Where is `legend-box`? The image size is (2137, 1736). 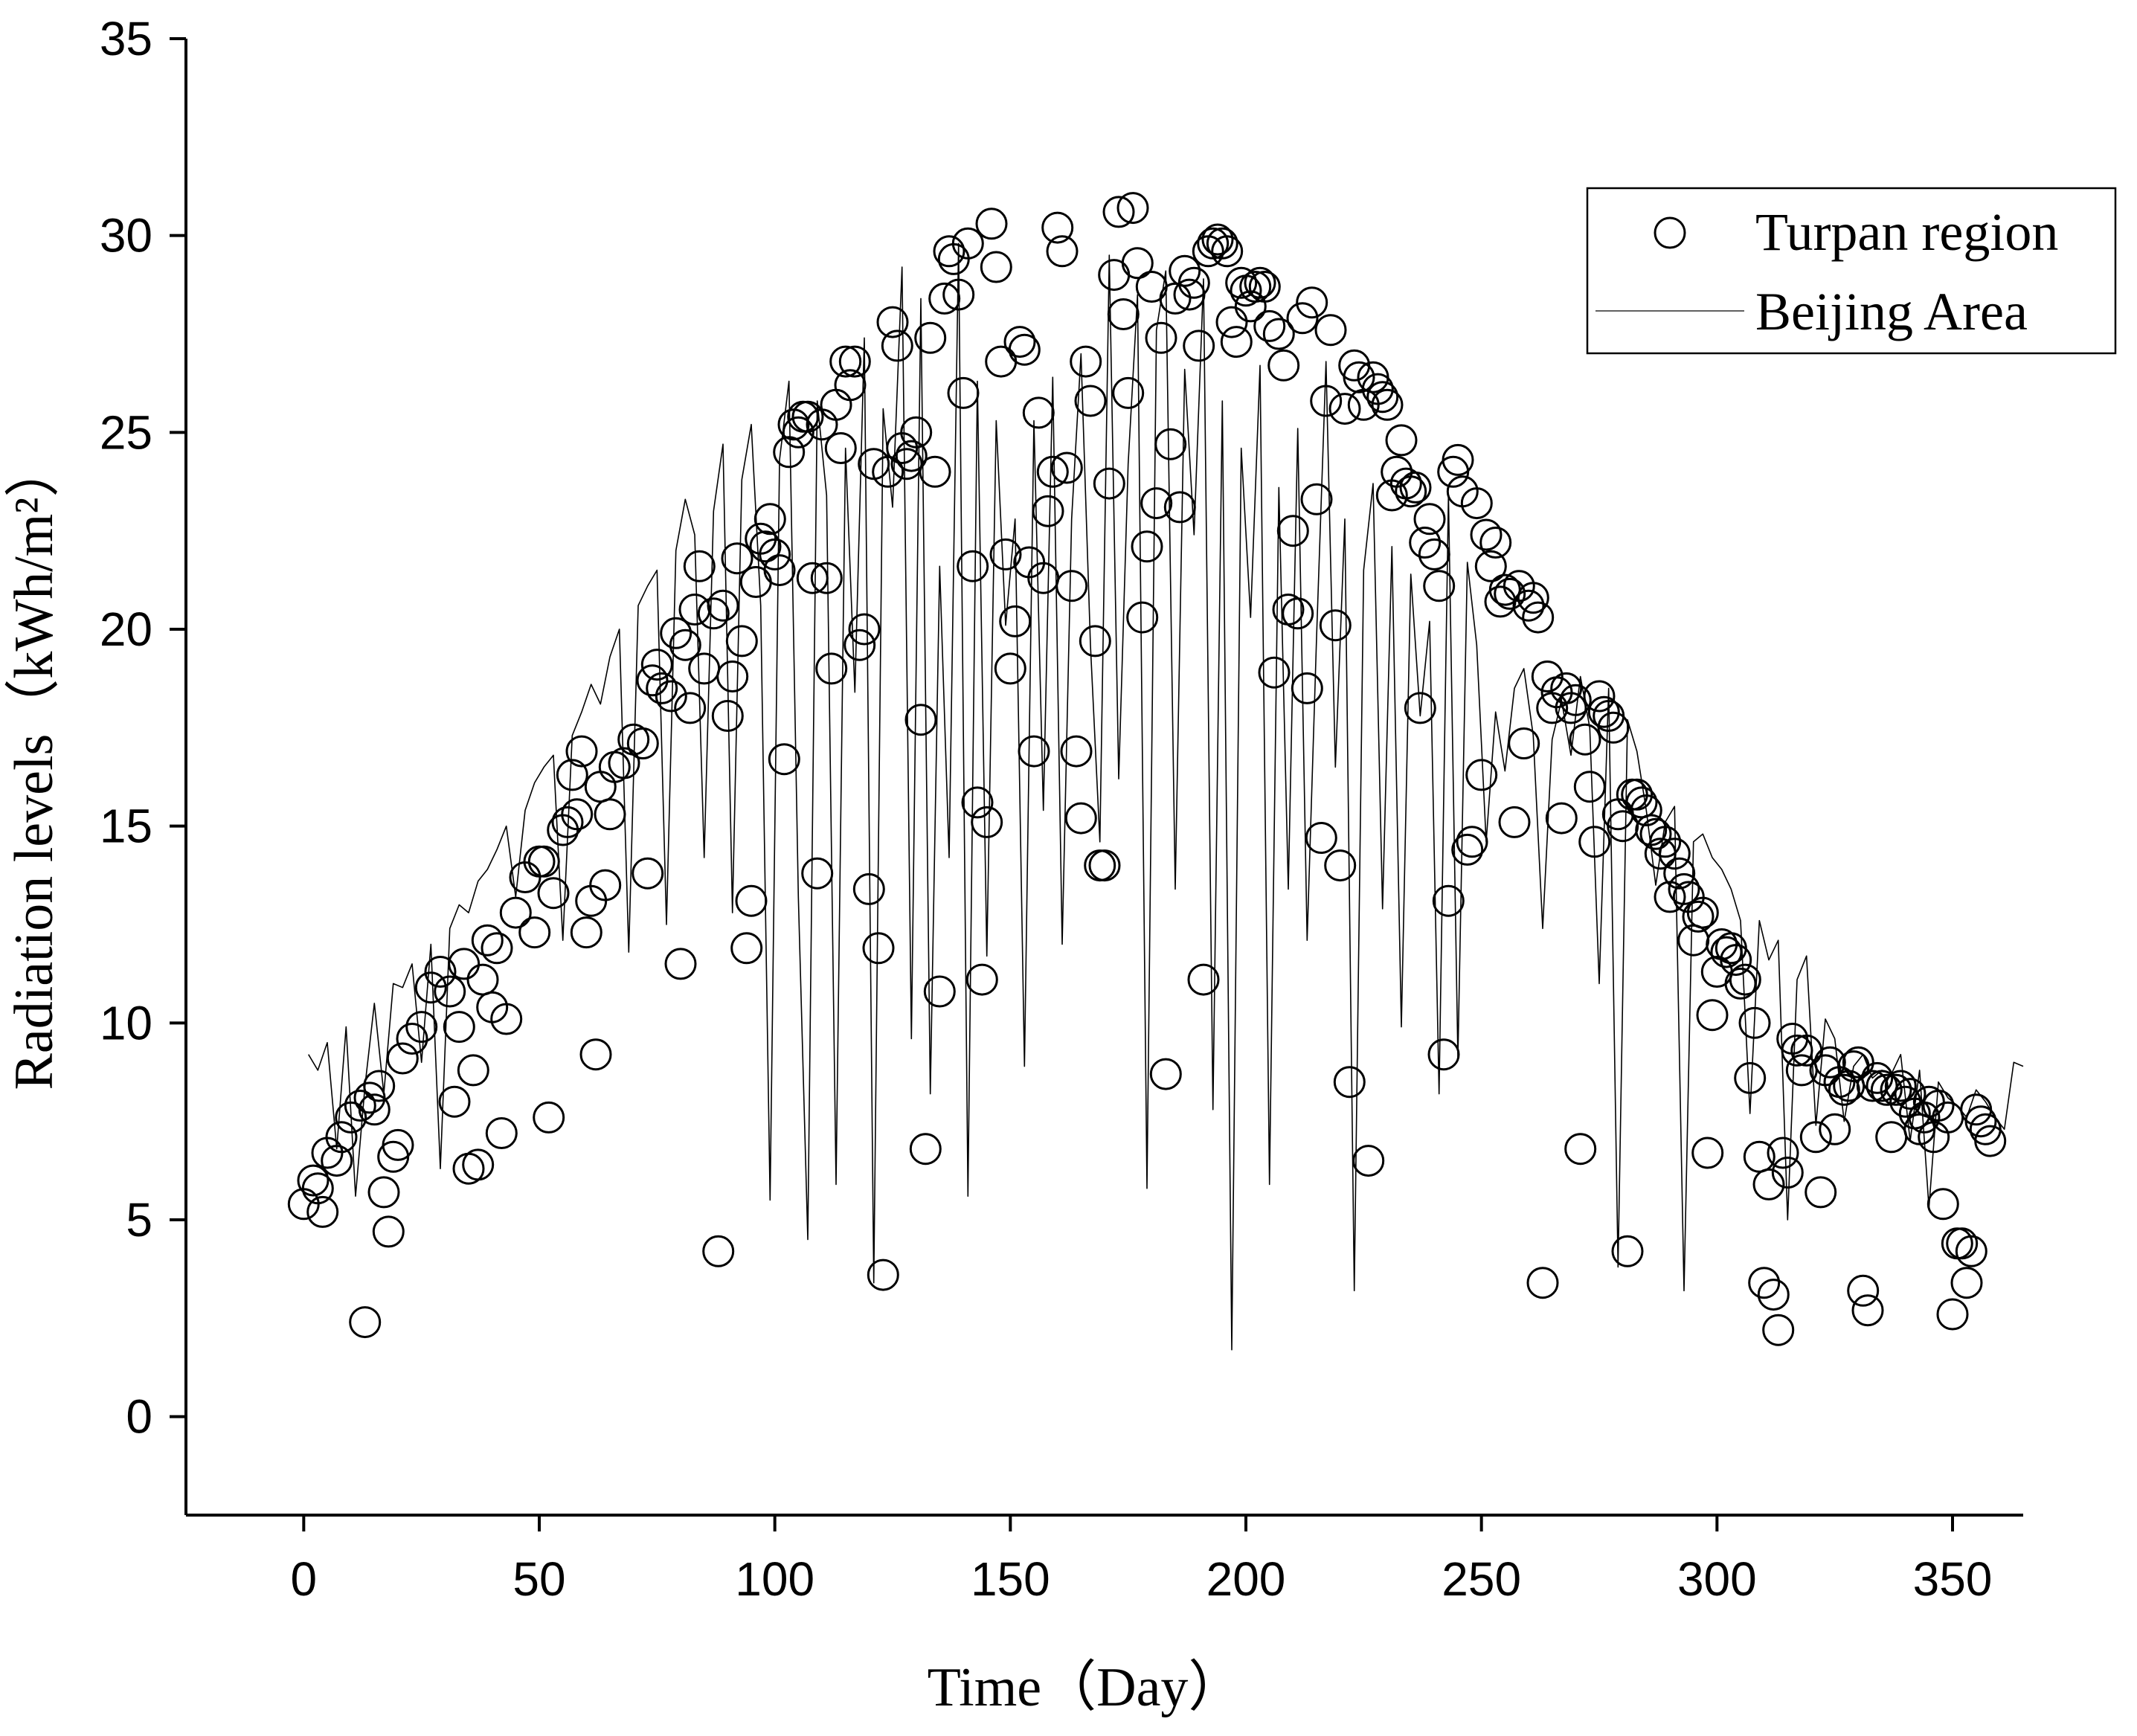
legend-box is located at coordinates (1851, 271).